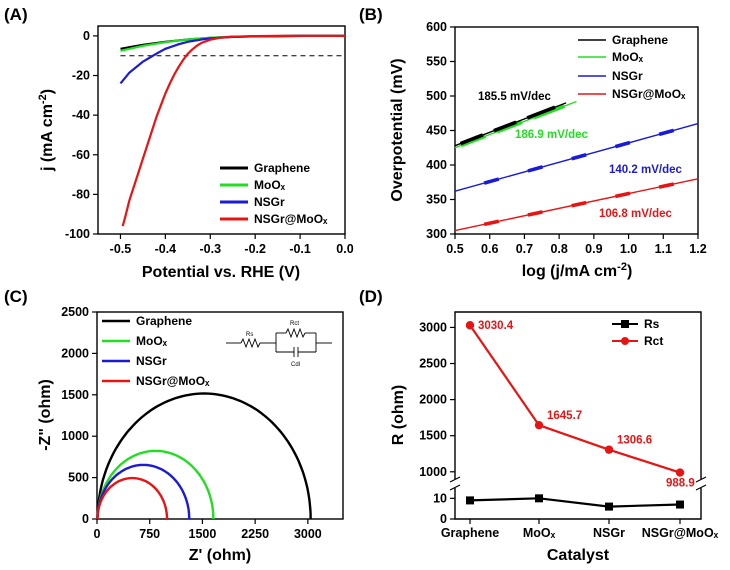  I want to click on y-tick-label: -100, so click(77, 234).